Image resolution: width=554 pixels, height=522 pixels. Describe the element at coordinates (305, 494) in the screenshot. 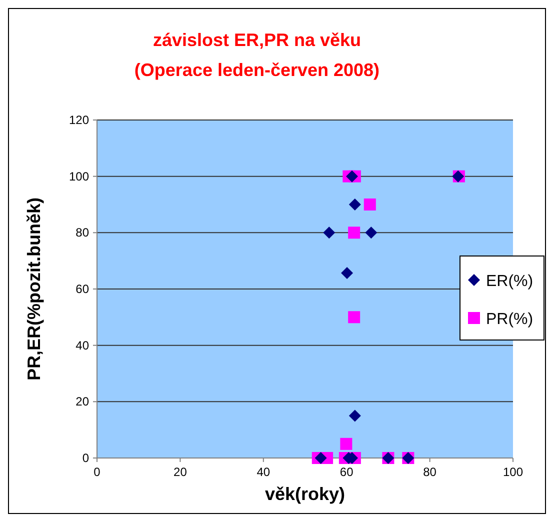

I see `x-axis-title: věk(roky)` at that location.